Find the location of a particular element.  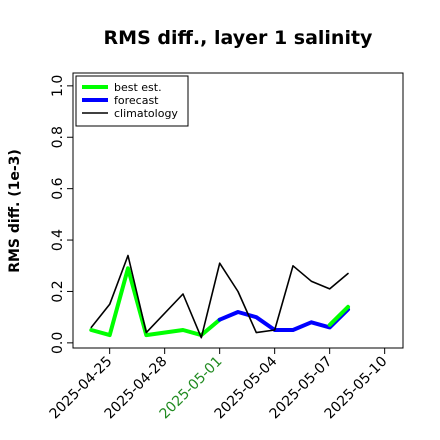

y-tick-label: 0.4 is located at coordinates (58, 240).